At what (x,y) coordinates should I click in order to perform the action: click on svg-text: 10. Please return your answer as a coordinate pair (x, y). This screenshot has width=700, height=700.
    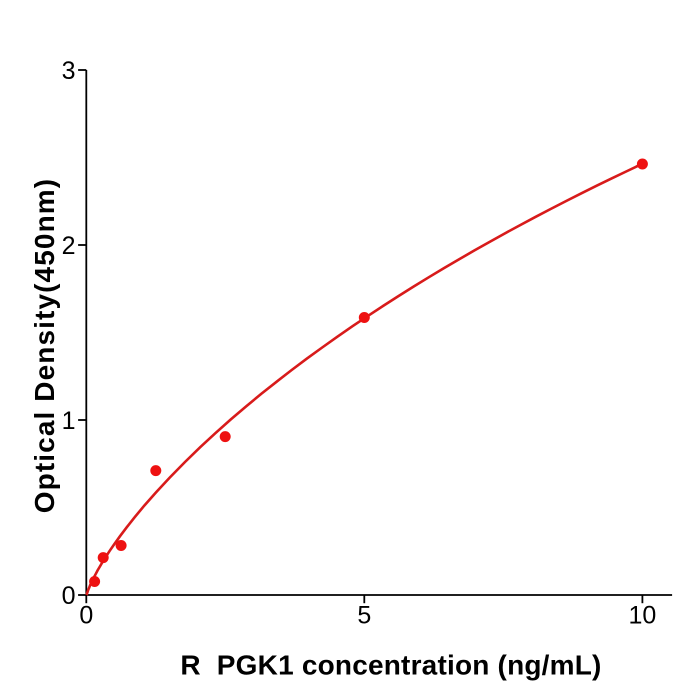
    Looking at the image, I should click on (642, 616).